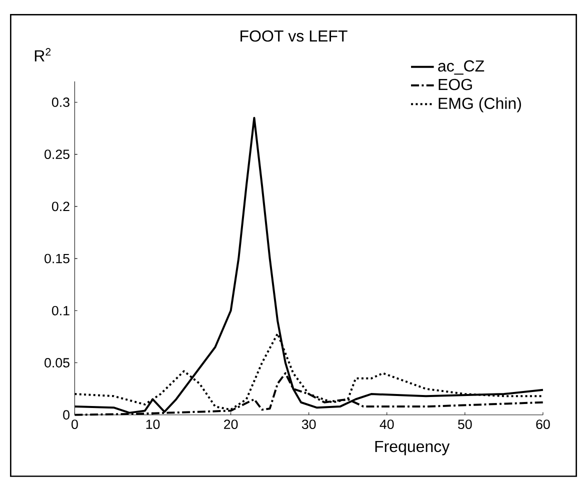 The height and width of the screenshot is (492, 587). Describe the element at coordinates (465, 424) in the screenshot. I see `x-tick-label: 50` at that location.